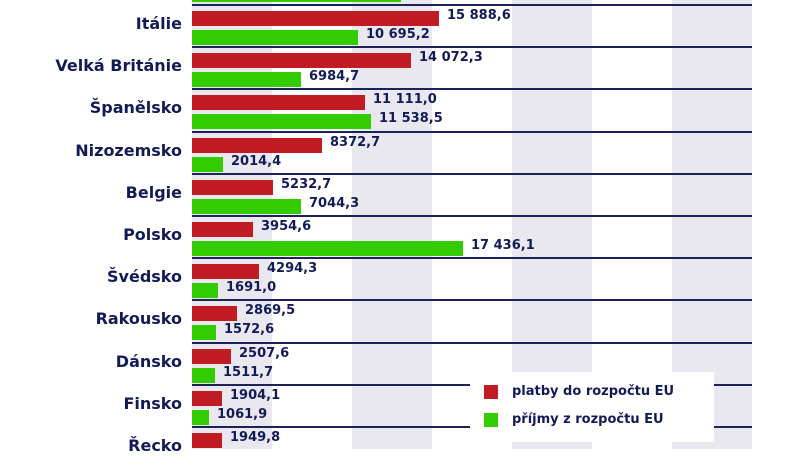  What do you see at coordinates (411, 119) in the screenshot?
I see `value-label: 11 538,5` at bounding box center [411, 119].